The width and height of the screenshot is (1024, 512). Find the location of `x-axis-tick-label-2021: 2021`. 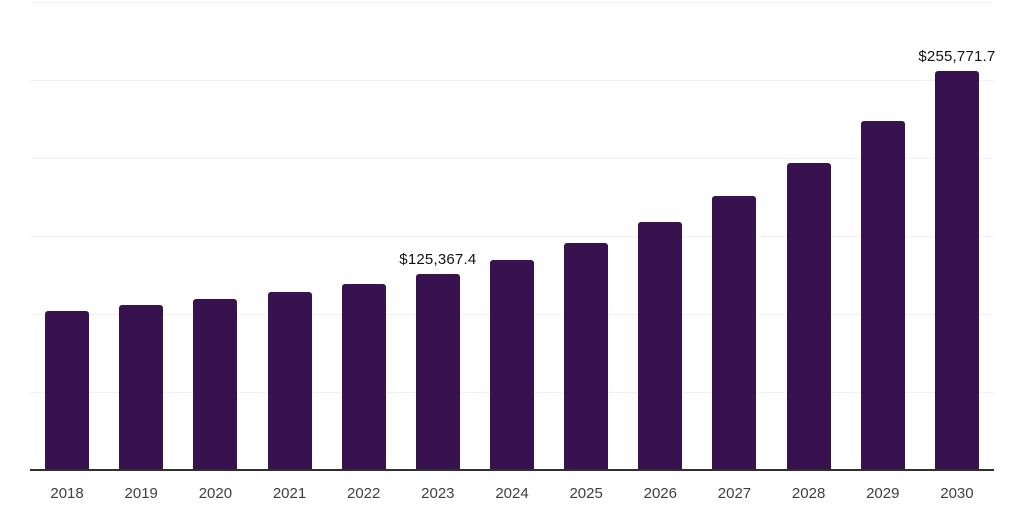

x-axis-tick-label-2021: 2021 is located at coordinates (289, 493).